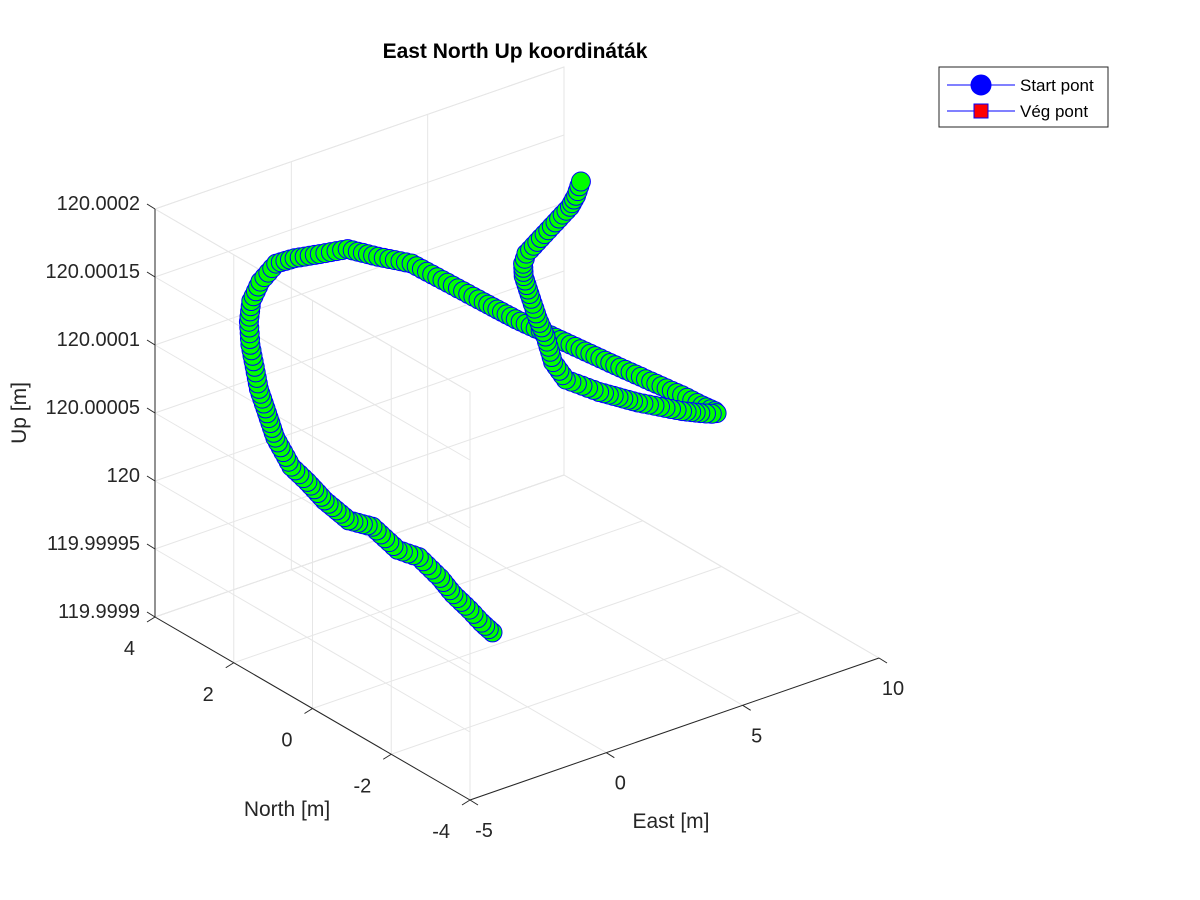 This screenshot has height=900, width=1200. What do you see at coordinates (893, 689) in the screenshot?
I see `east-tick-label: 10` at bounding box center [893, 689].